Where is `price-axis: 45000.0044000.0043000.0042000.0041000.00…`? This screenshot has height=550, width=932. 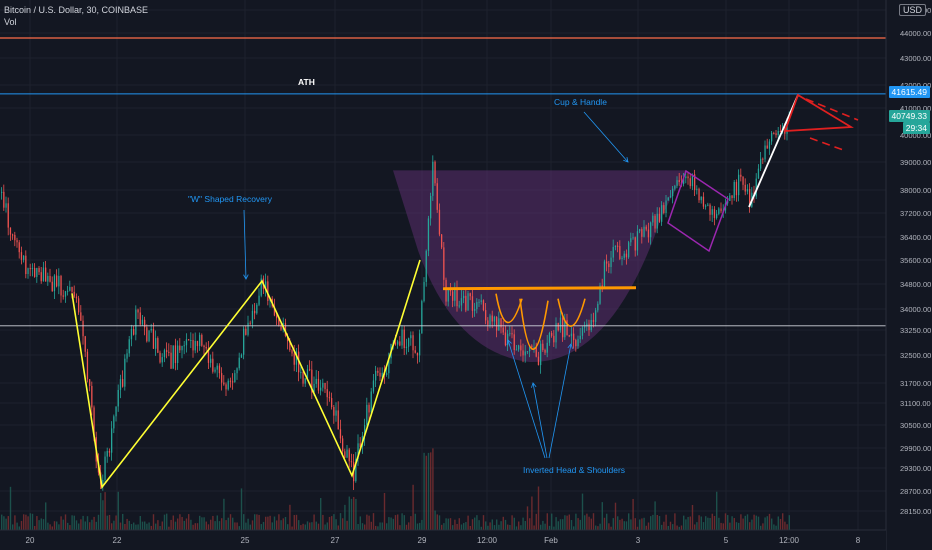 price-axis: 45000.0044000.0043000.0042000.0041000.00… is located at coordinates (908, 275).